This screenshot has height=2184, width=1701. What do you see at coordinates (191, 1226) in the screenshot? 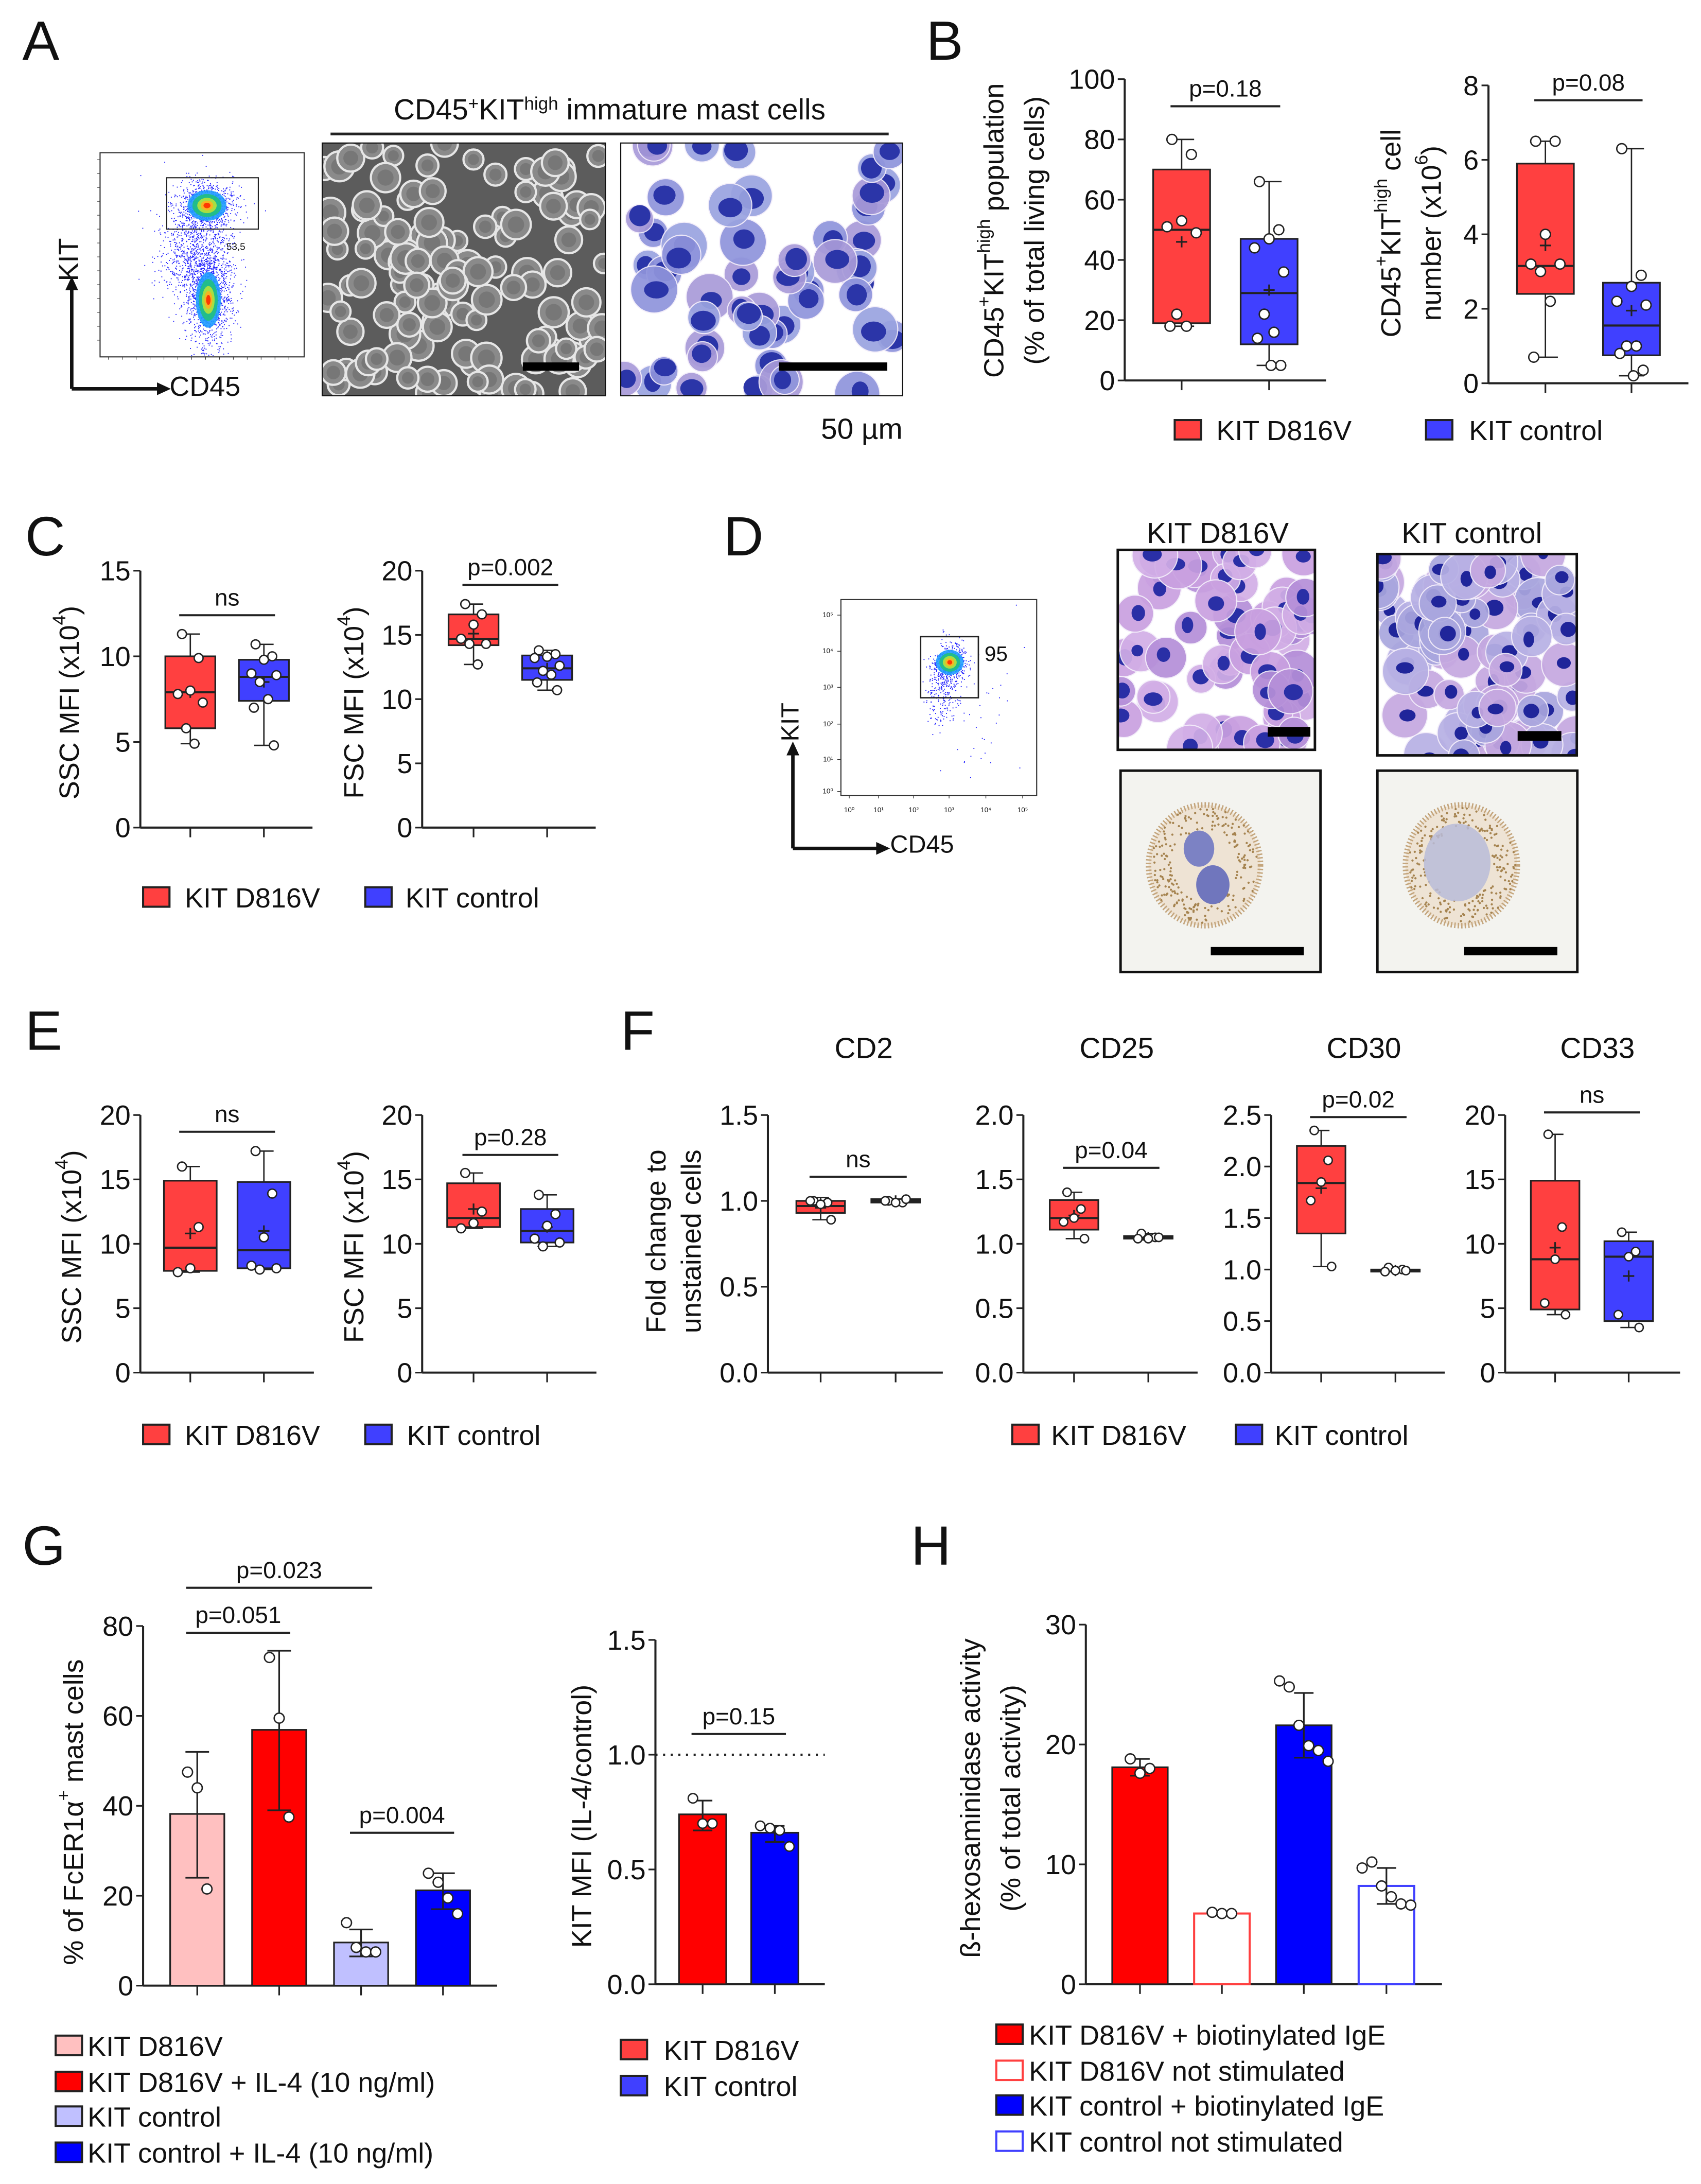
I see `box` at bounding box center [191, 1226].